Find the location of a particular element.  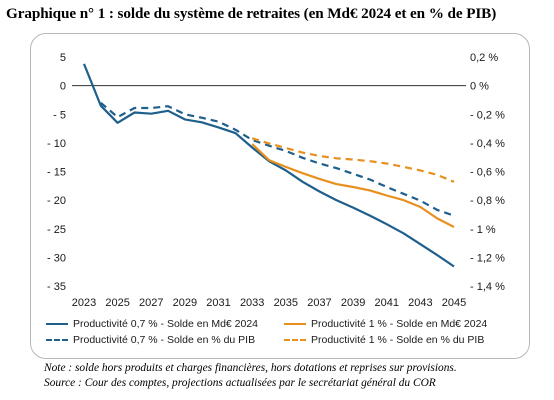

legend-item-blue-dashed: Productivité 0,7 % - Solde en % du PIB is located at coordinates (150, 340).